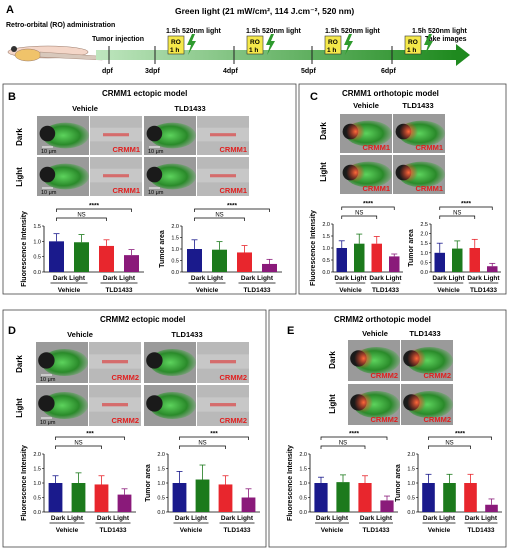 The image size is (509, 550). I want to click on panel-c-title: CRMM1 orthotopic model, so click(390, 93).